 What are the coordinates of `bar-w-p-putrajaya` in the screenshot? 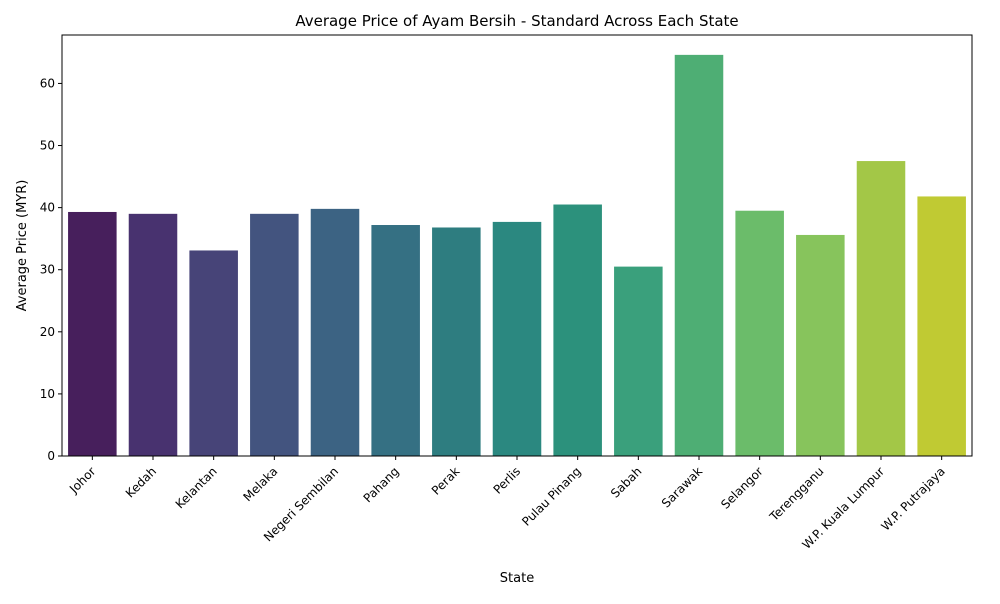 It's located at (941, 326).